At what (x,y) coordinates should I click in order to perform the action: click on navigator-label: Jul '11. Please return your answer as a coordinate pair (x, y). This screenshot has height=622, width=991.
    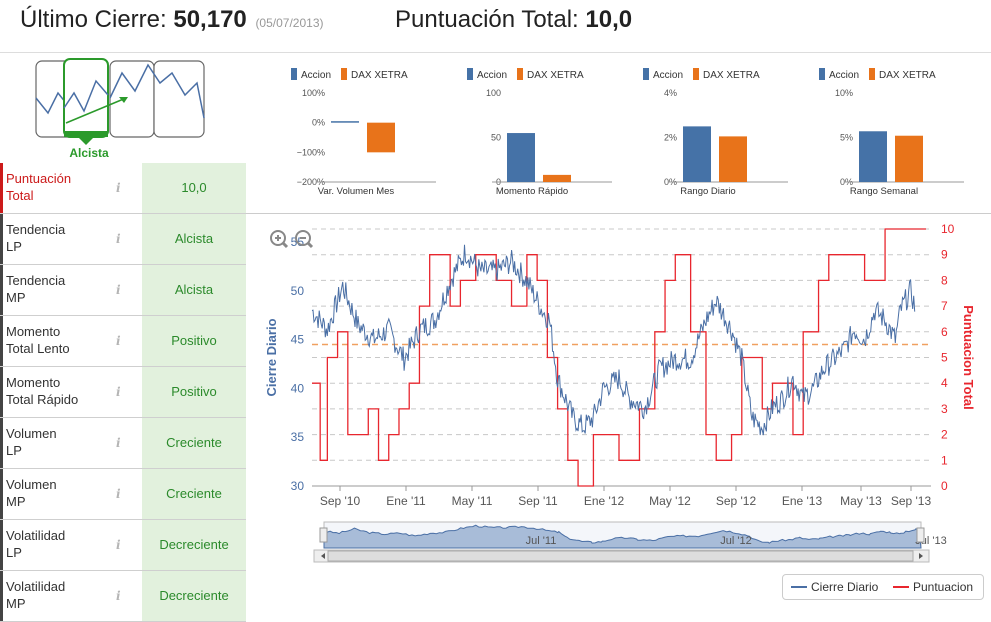
    Looking at the image, I should click on (541, 541).